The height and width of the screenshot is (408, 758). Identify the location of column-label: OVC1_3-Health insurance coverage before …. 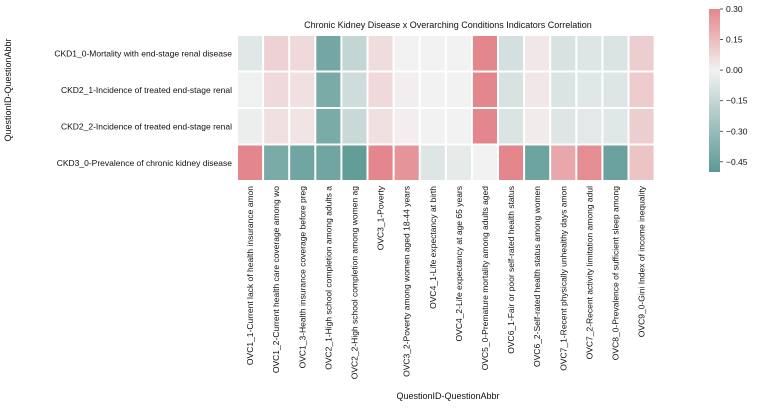
(302, 277).